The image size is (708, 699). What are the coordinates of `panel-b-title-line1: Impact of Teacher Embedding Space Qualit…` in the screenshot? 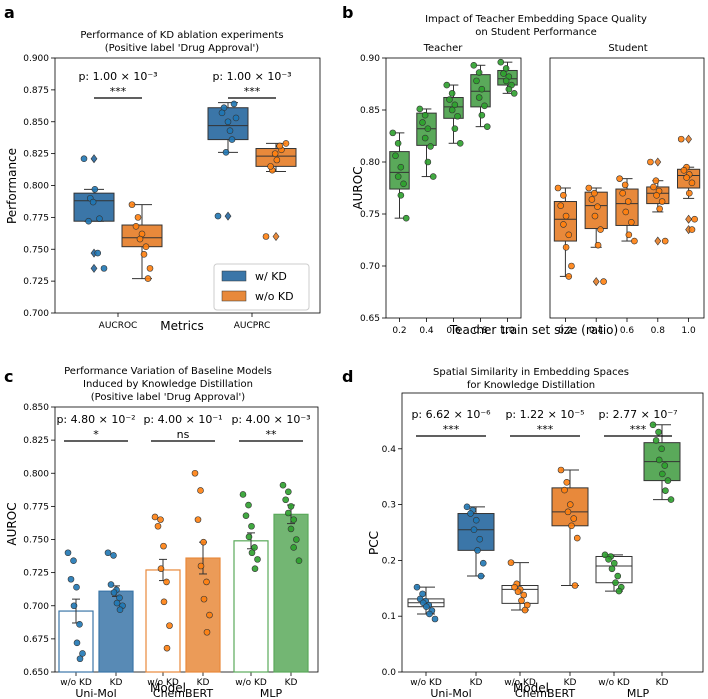 It's located at (536, 19).